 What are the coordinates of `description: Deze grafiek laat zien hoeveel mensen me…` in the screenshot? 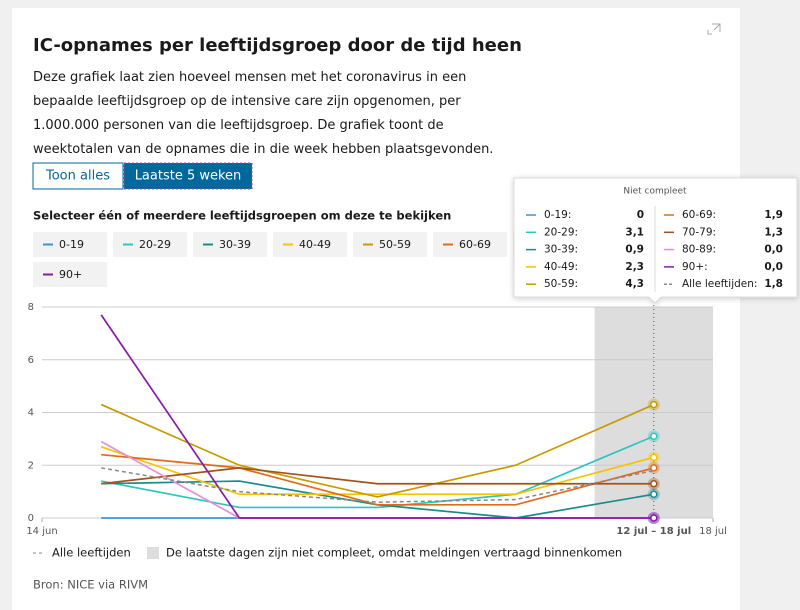 It's located at (263, 113).